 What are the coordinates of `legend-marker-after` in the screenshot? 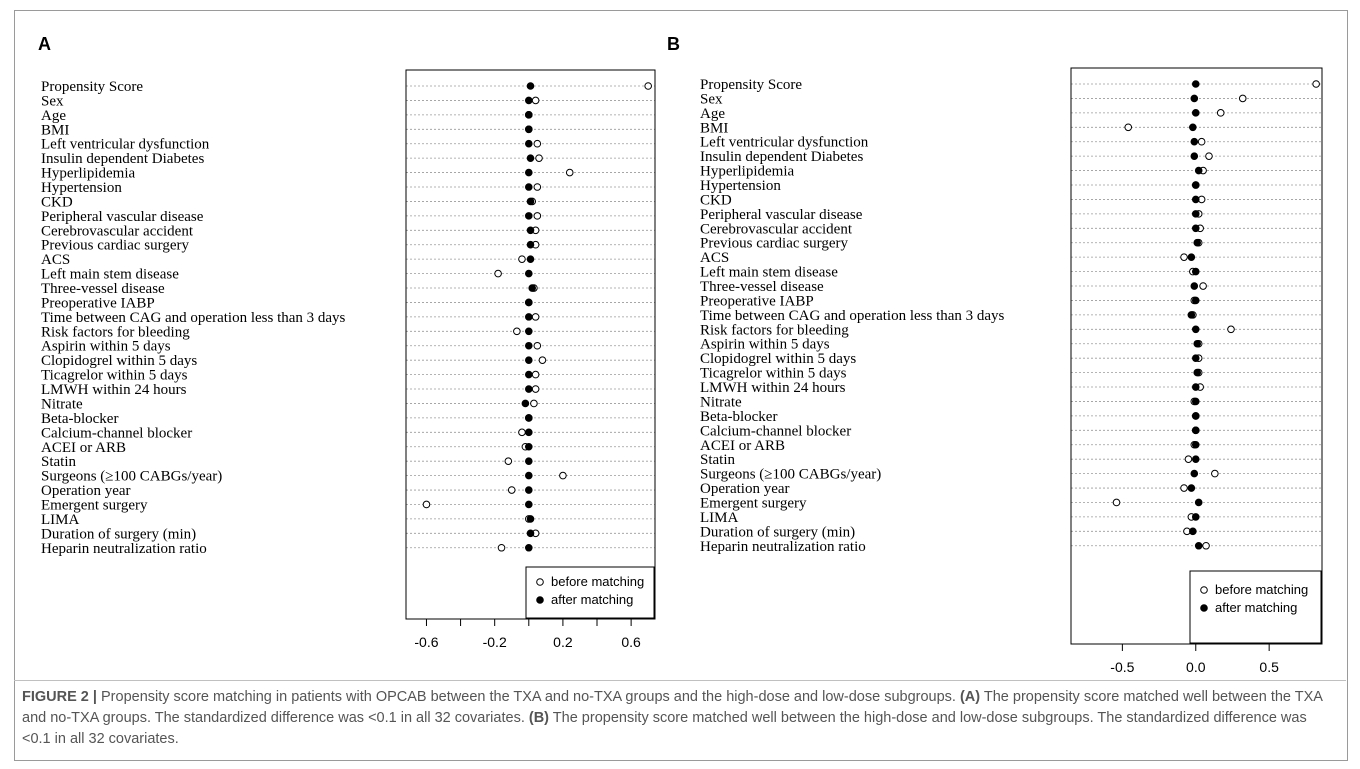 It's located at (1204, 608).